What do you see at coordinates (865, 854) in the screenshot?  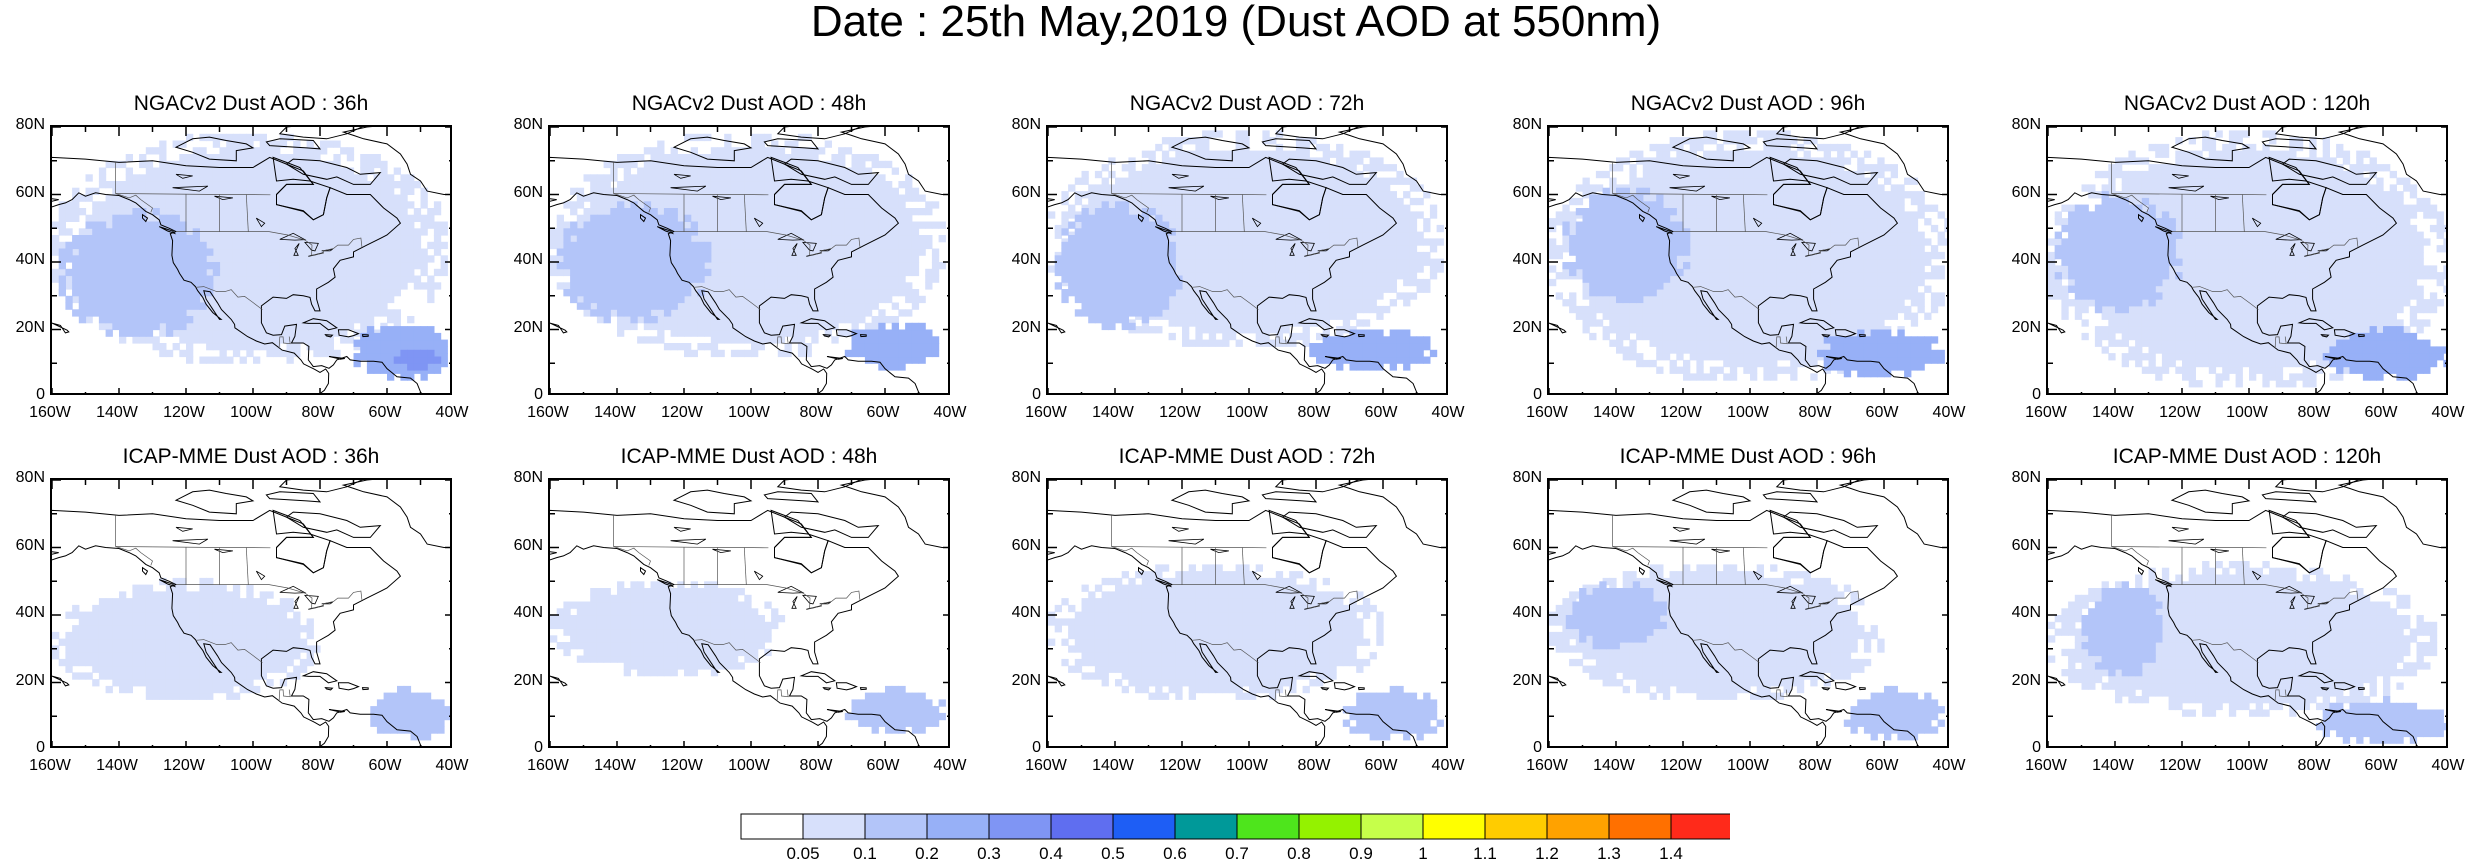 I see `colorbar-label: 0.1` at bounding box center [865, 854].